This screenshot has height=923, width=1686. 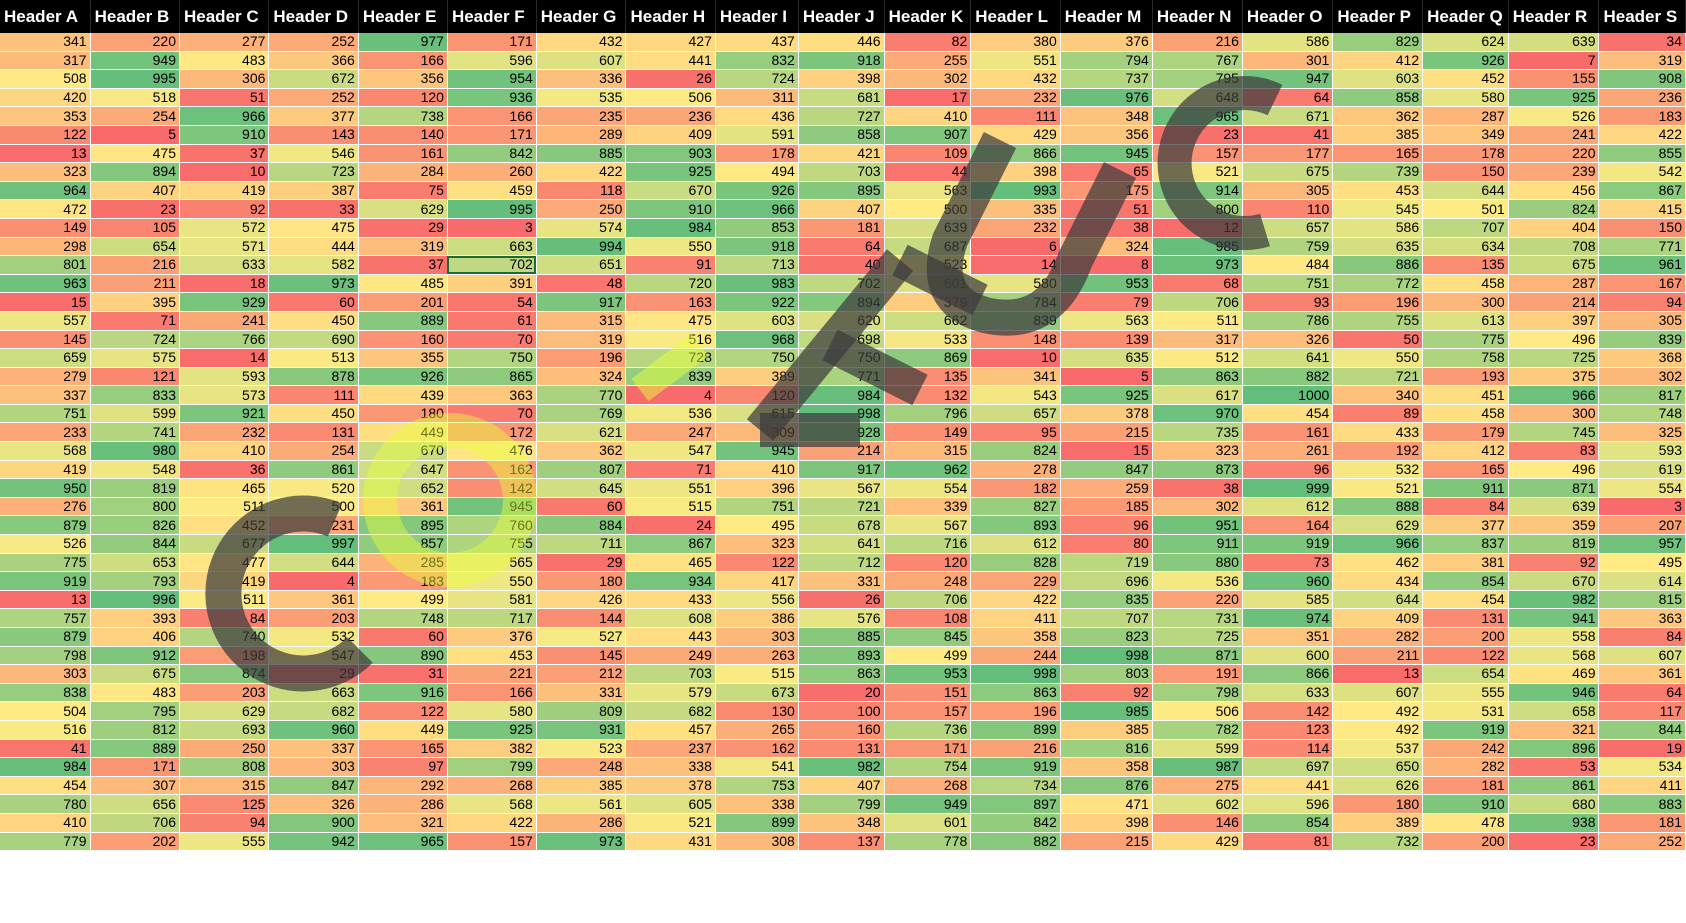 I want to click on cell: 889, so click(x=135, y=749).